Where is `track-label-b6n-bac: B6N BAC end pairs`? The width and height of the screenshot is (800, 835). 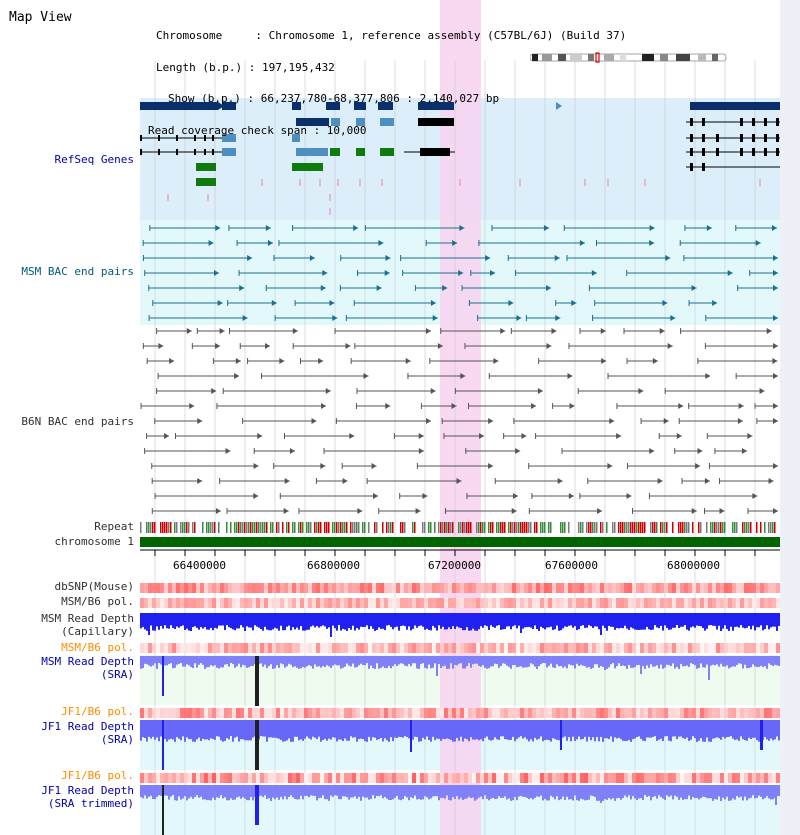 track-label-b6n-bac: B6N BAC end pairs is located at coordinates (77, 421).